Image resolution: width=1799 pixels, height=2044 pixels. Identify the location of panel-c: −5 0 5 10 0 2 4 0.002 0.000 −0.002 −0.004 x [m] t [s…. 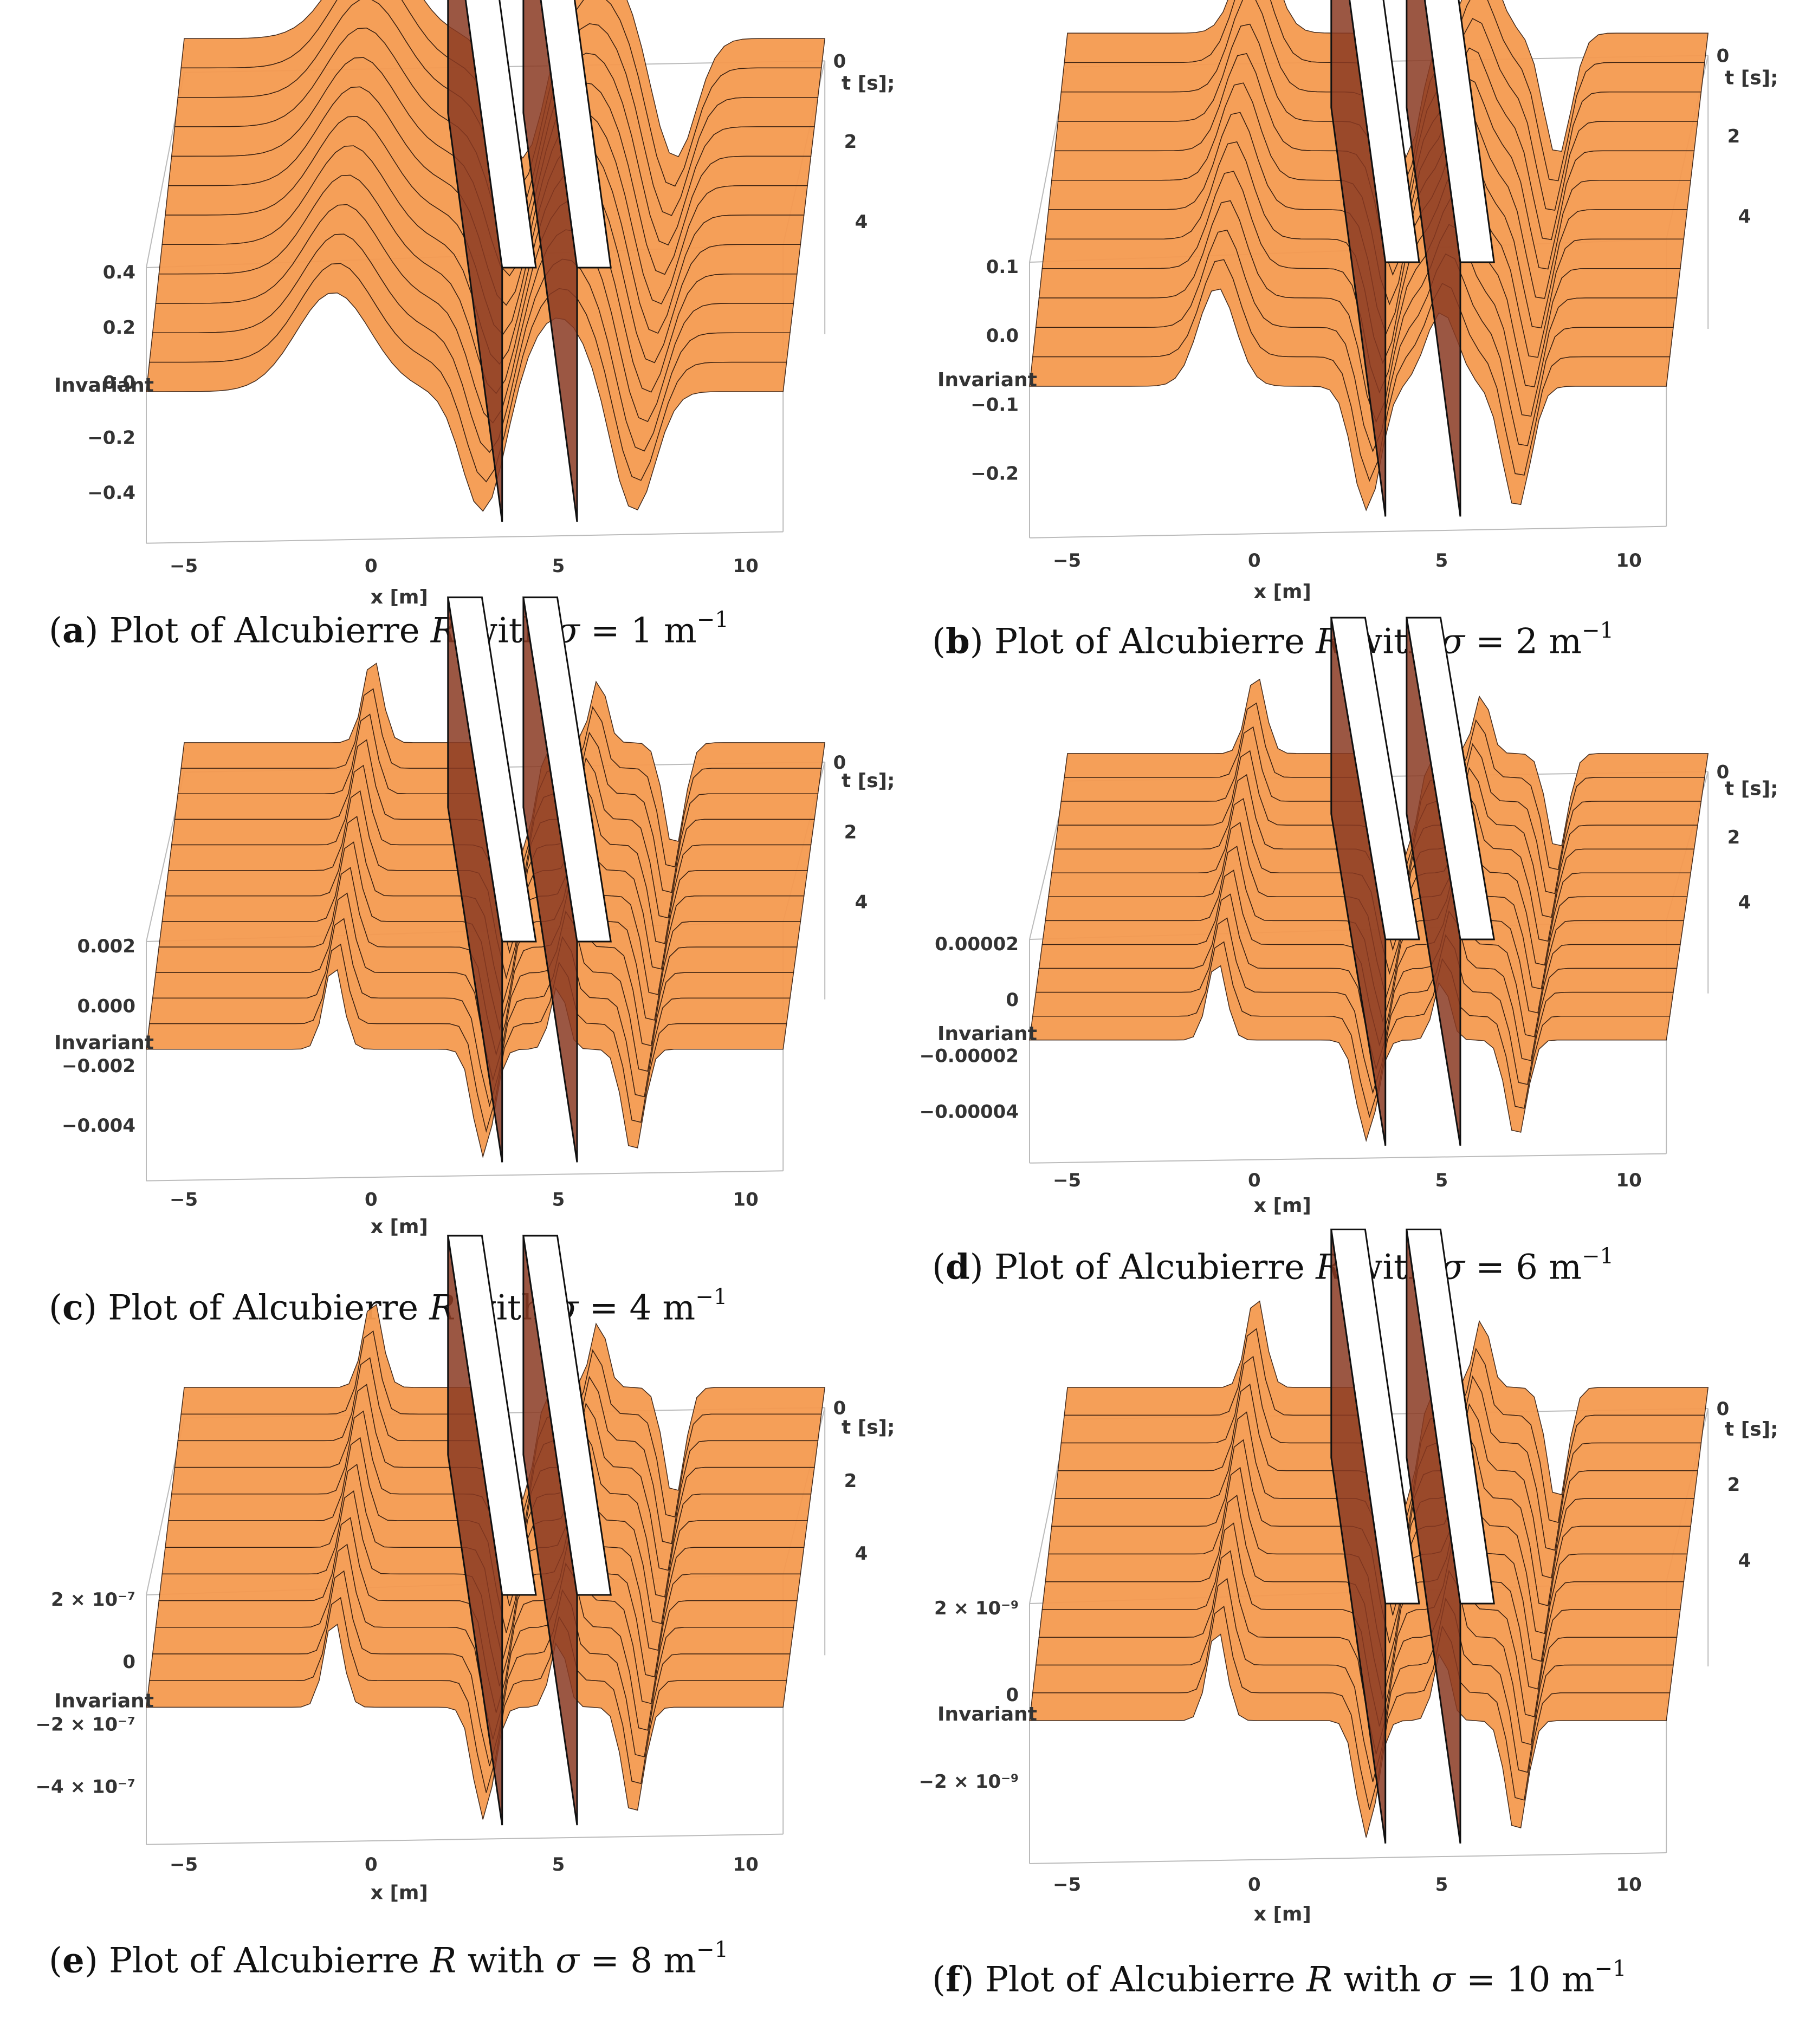
(472, 918).